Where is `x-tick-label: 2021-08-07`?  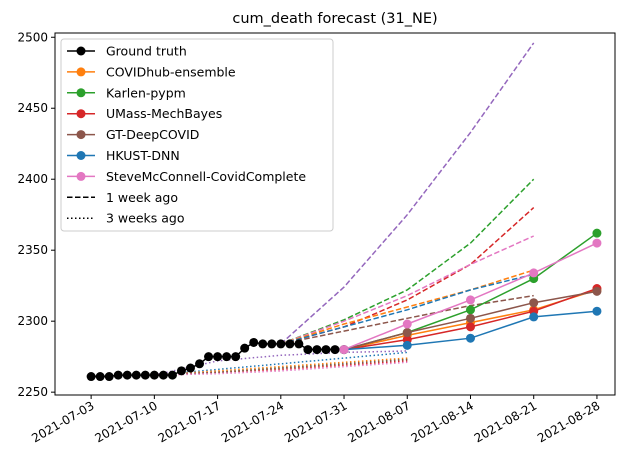 x-tick-label: 2021-08-07 is located at coordinates (378, 421).